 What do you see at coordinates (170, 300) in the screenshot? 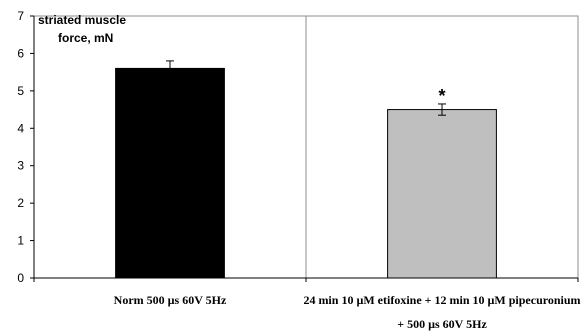
I see `x-category-label: Norm 500 µs 60V 5Hz` at bounding box center [170, 300].